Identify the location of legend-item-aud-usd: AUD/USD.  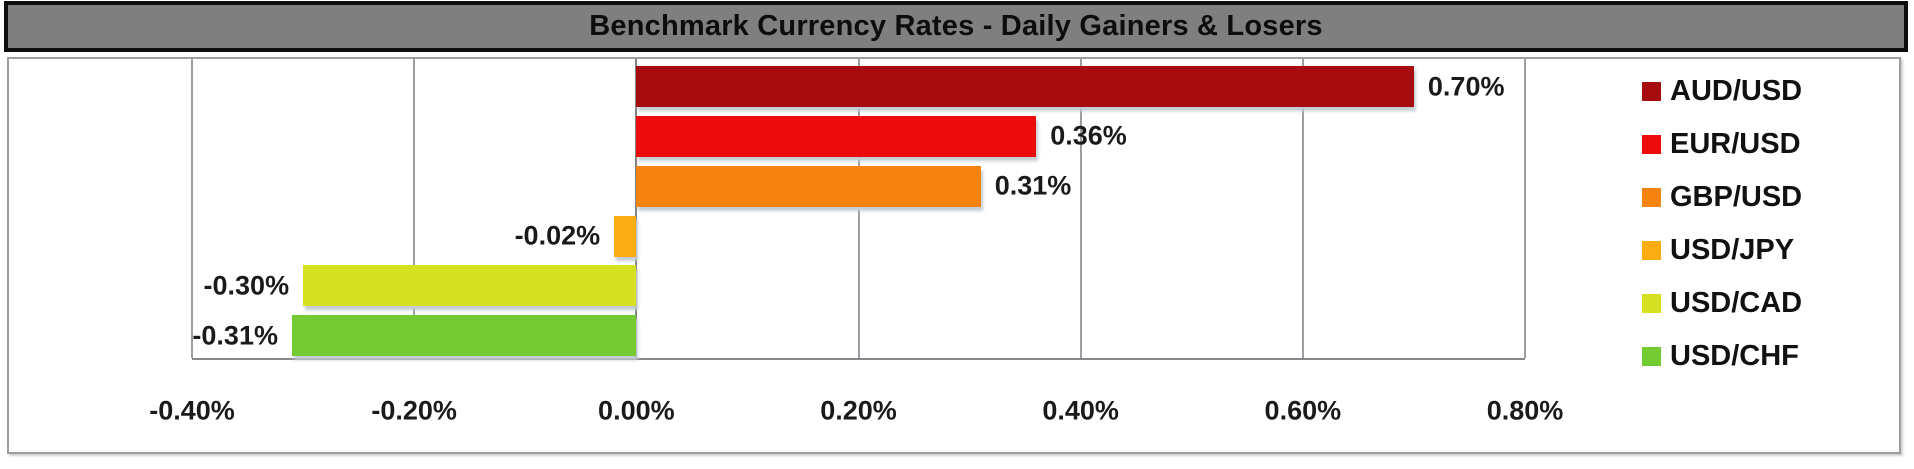
(1722, 91).